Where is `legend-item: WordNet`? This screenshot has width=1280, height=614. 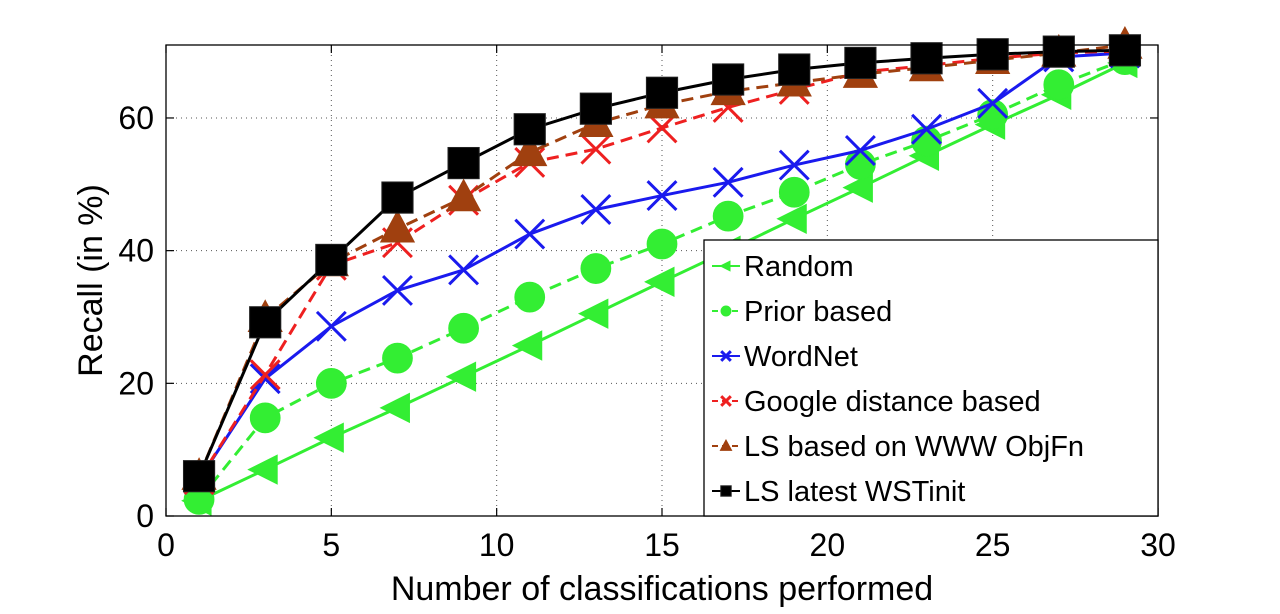
legend-item: WordNet is located at coordinates (785, 357).